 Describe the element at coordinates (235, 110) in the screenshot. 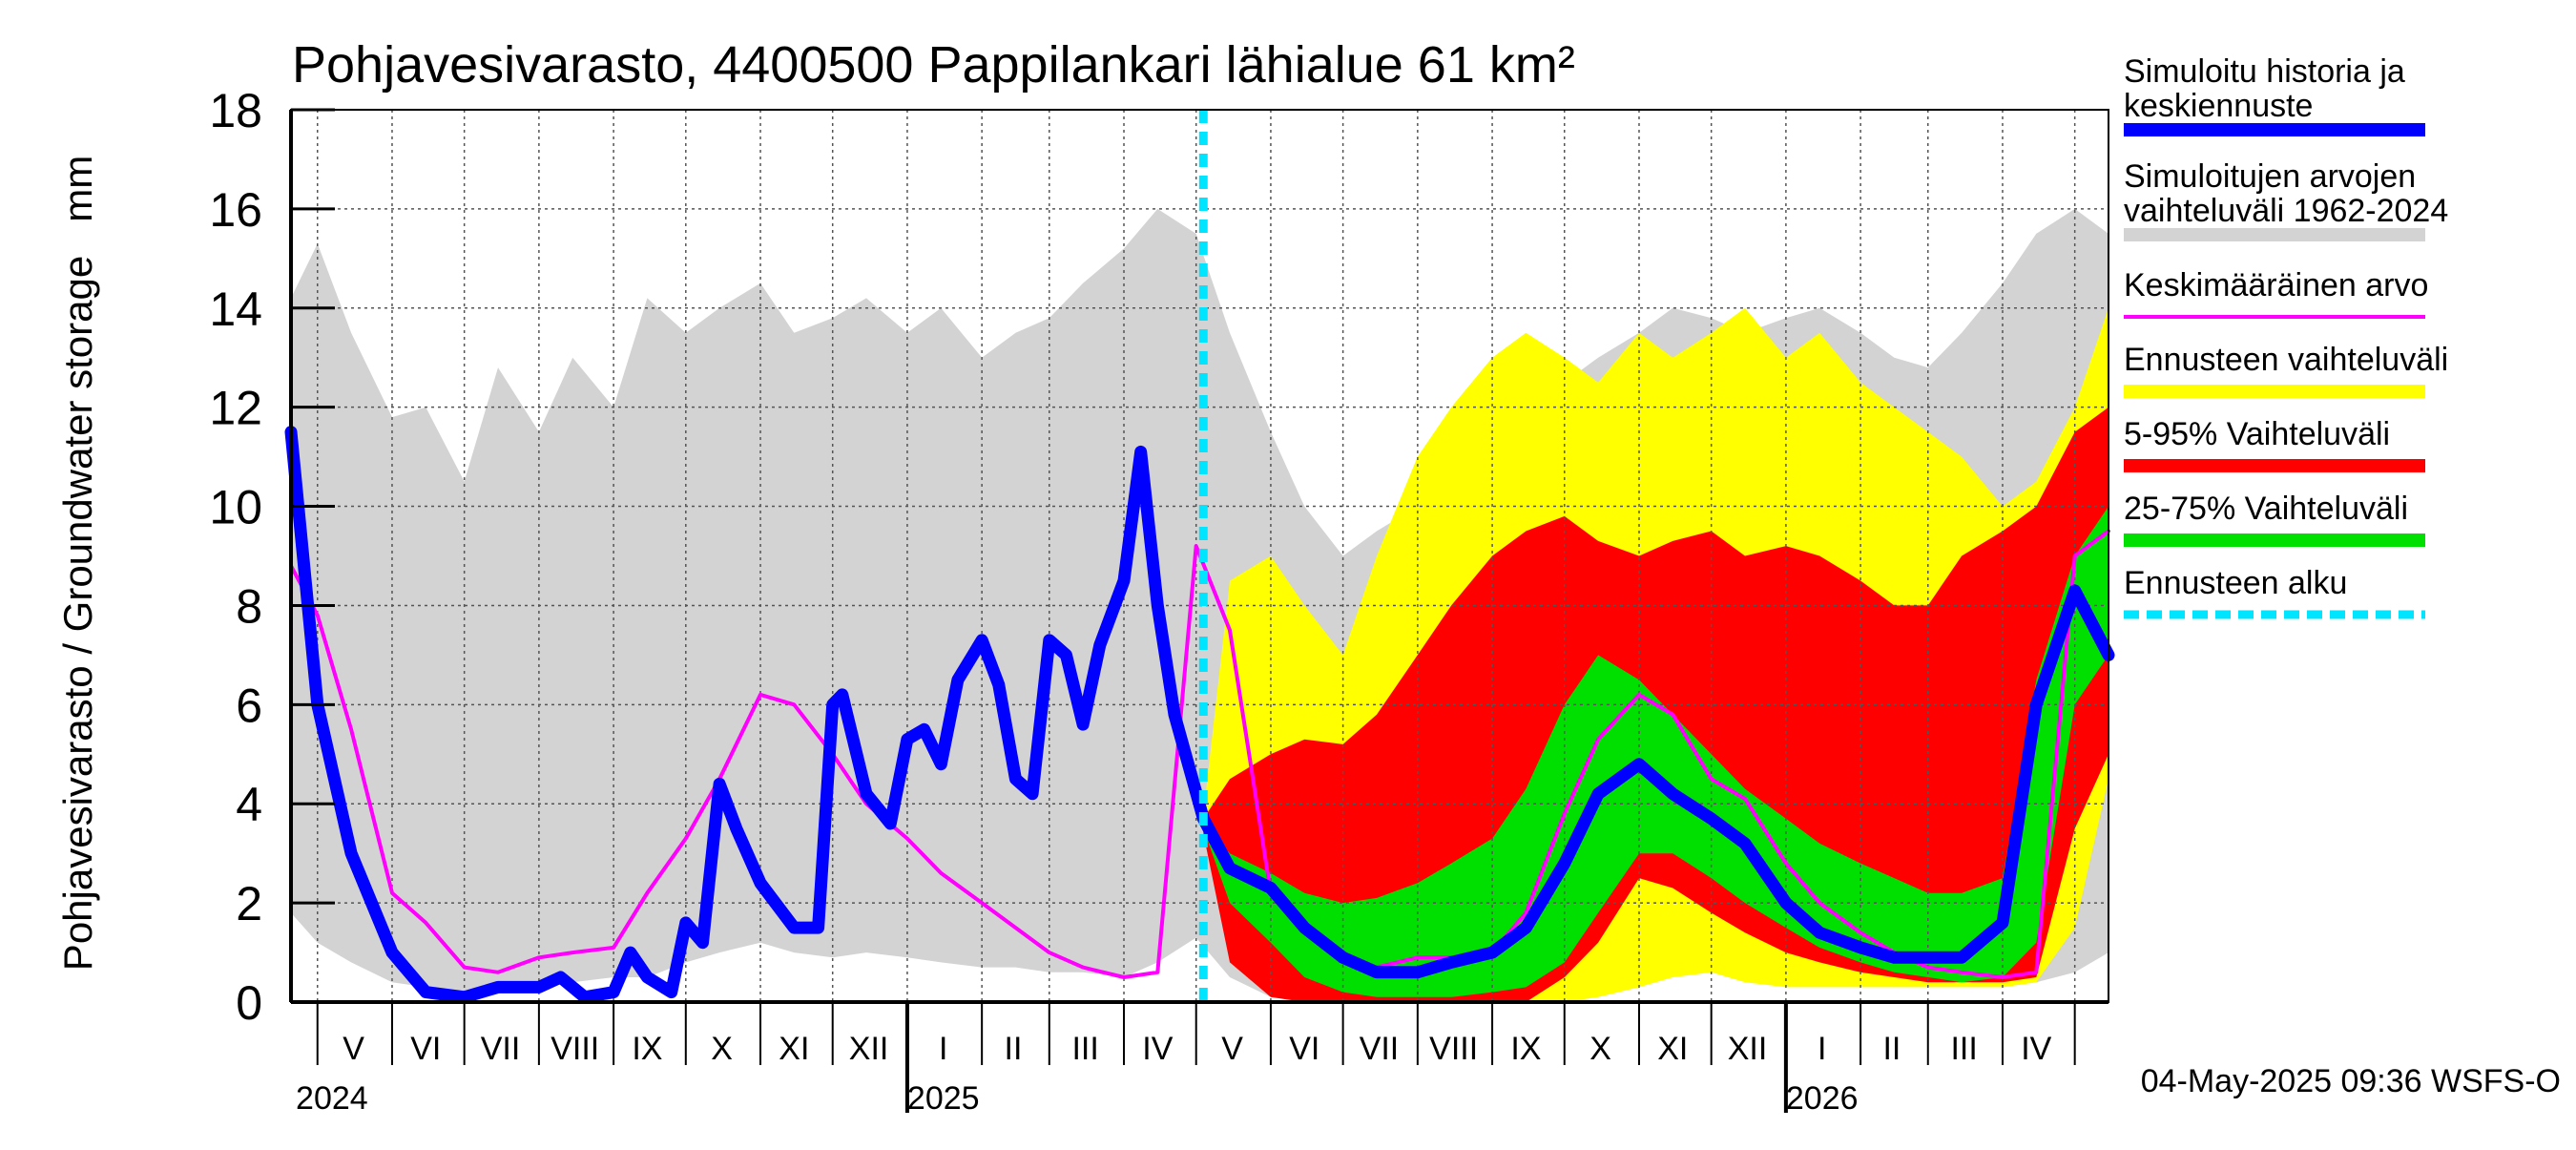

I see `y-tick-label: 18` at that location.